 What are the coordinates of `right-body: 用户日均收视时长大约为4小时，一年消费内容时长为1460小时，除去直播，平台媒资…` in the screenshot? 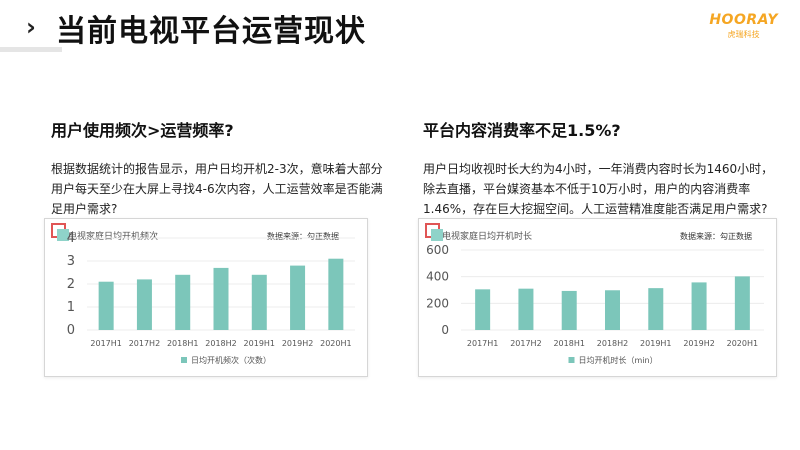 It's located at (598, 189).